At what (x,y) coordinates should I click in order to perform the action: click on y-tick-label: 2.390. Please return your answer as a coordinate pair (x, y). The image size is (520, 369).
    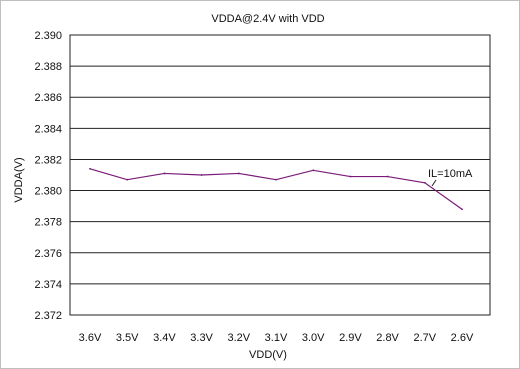
    Looking at the image, I should click on (48, 36).